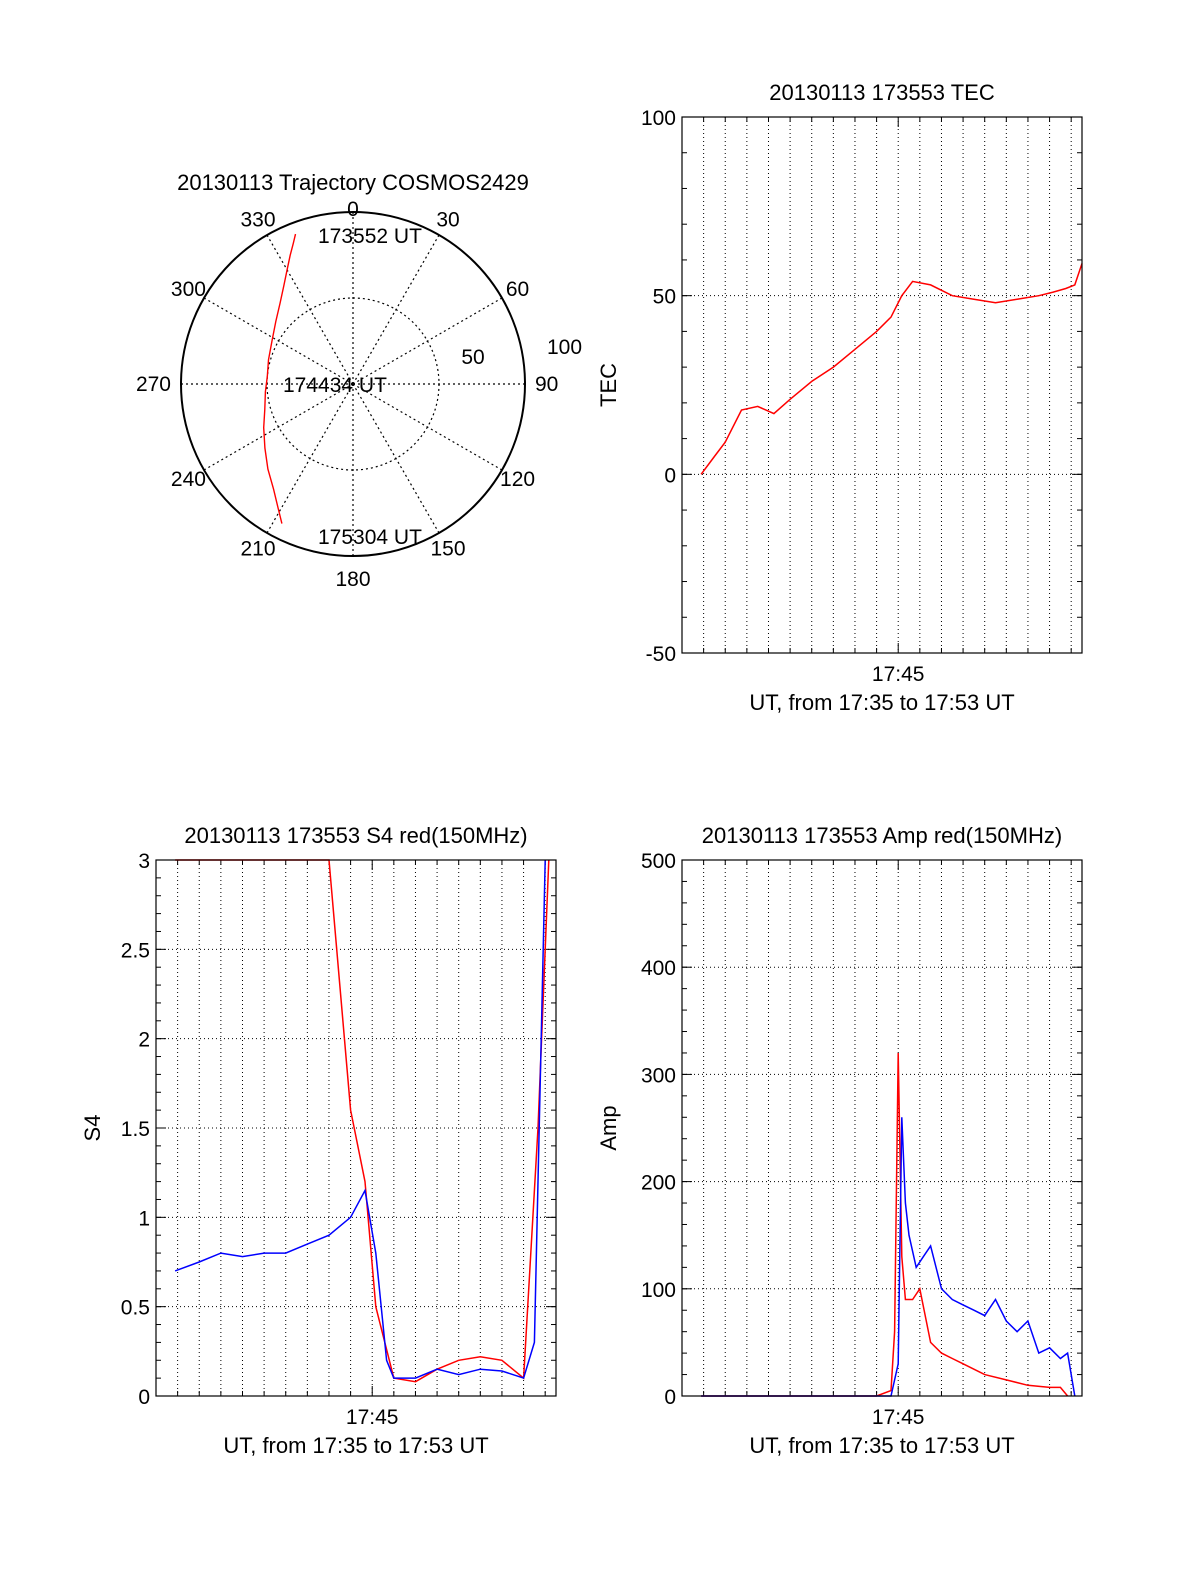 The height and width of the screenshot is (1575, 1200). What do you see at coordinates (144, 861) in the screenshot?
I see `y-tick-label: 3` at bounding box center [144, 861].